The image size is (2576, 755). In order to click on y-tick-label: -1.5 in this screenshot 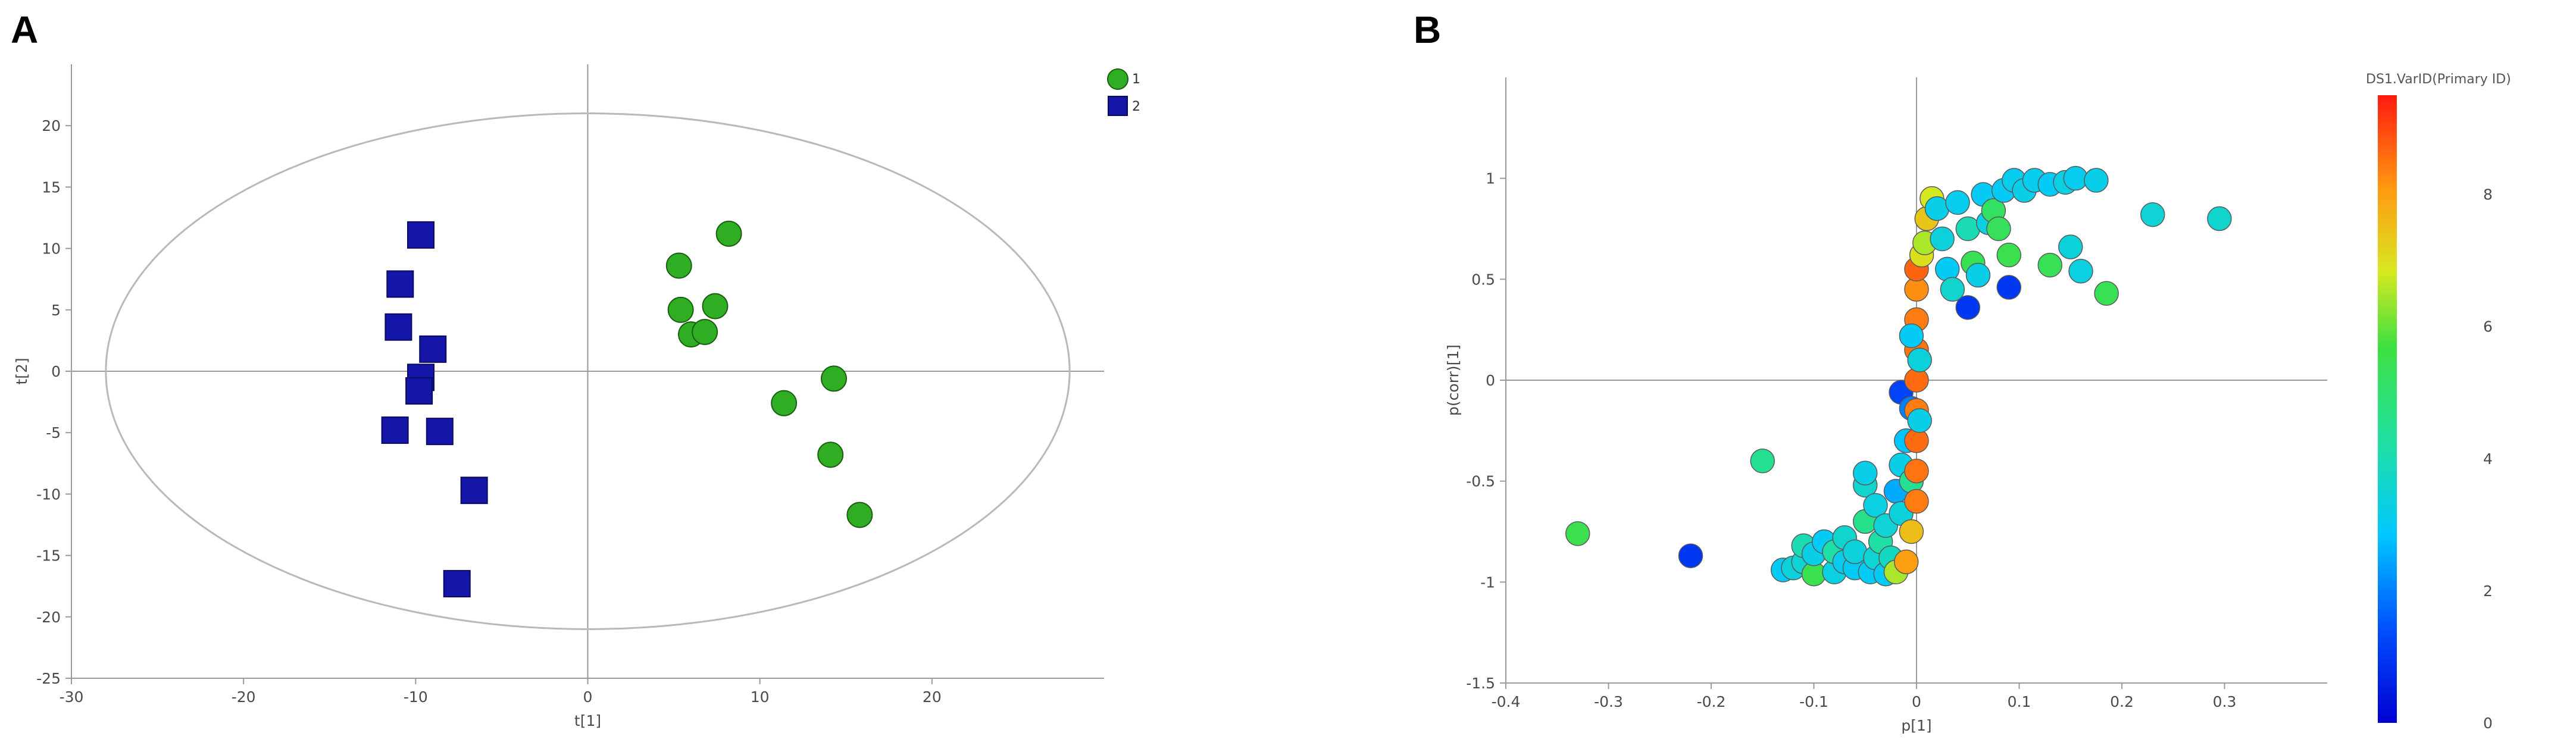, I will do `click(1480, 683)`.